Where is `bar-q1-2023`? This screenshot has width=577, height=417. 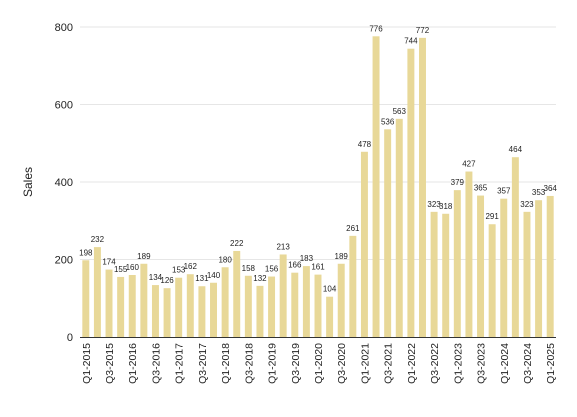 bar-q1-2023 is located at coordinates (457, 263).